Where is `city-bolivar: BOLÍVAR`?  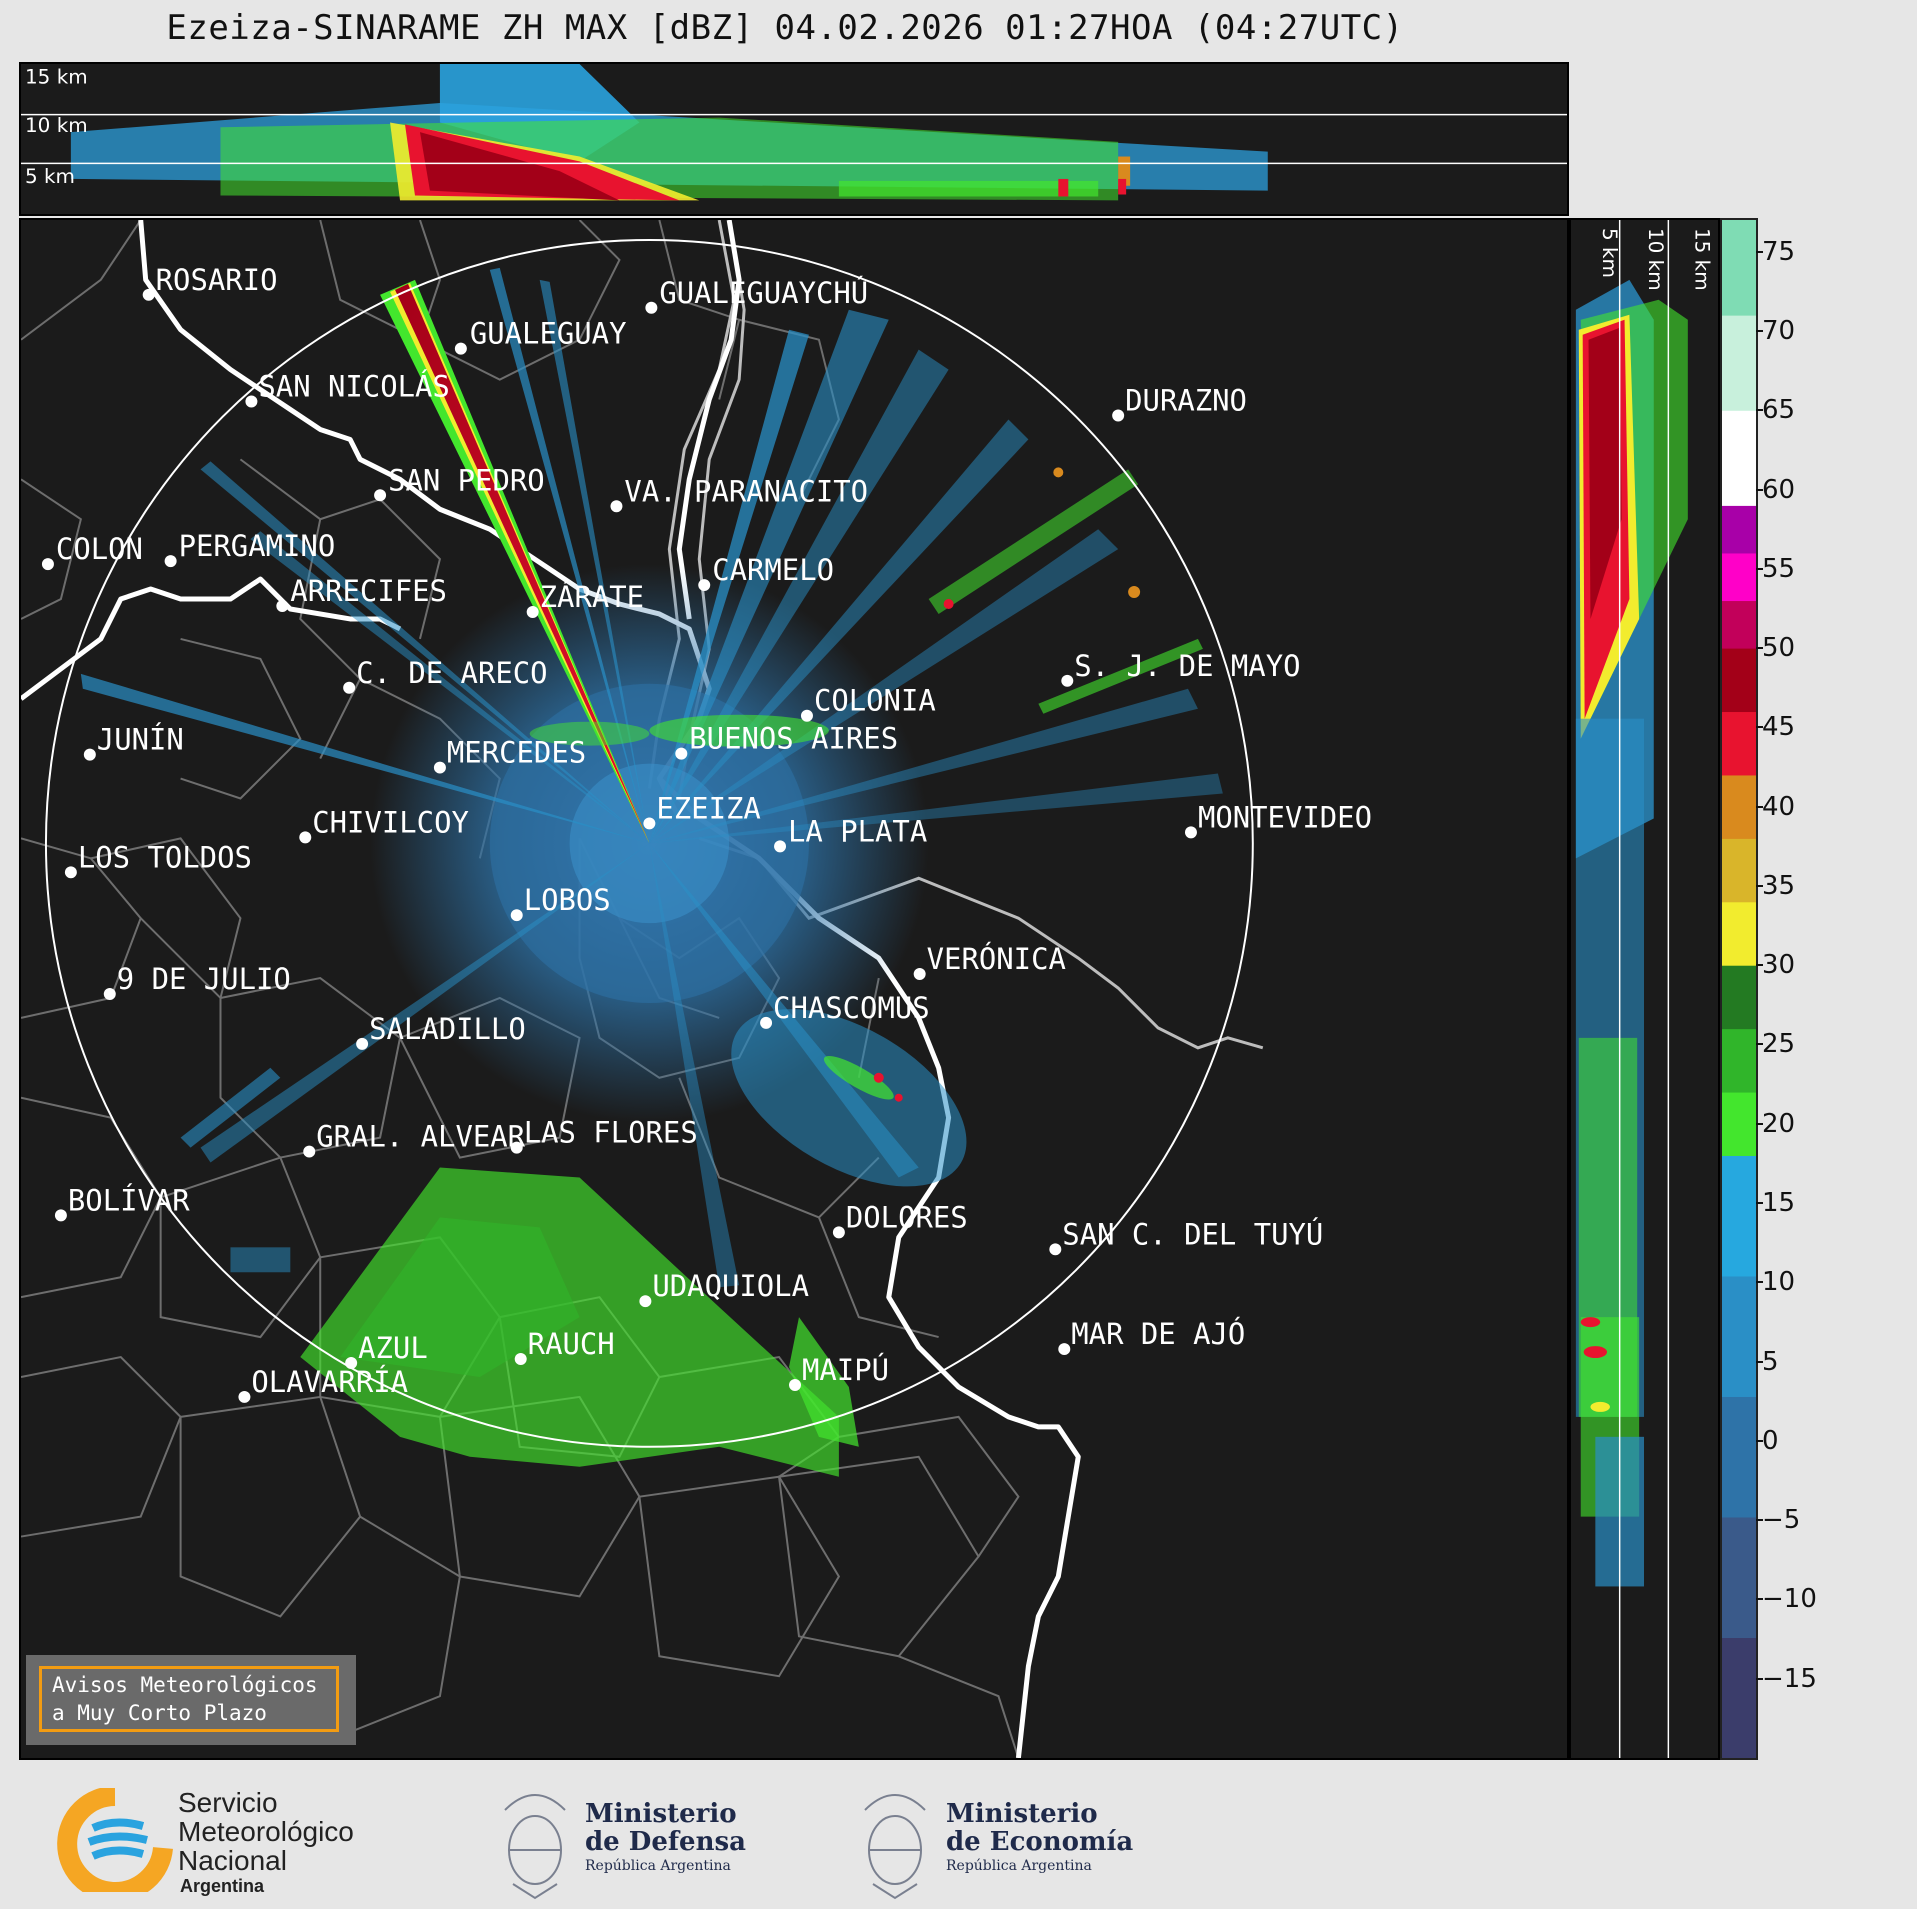 city-bolivar: BOLÍVAR is located at coordinates (122, 1202).